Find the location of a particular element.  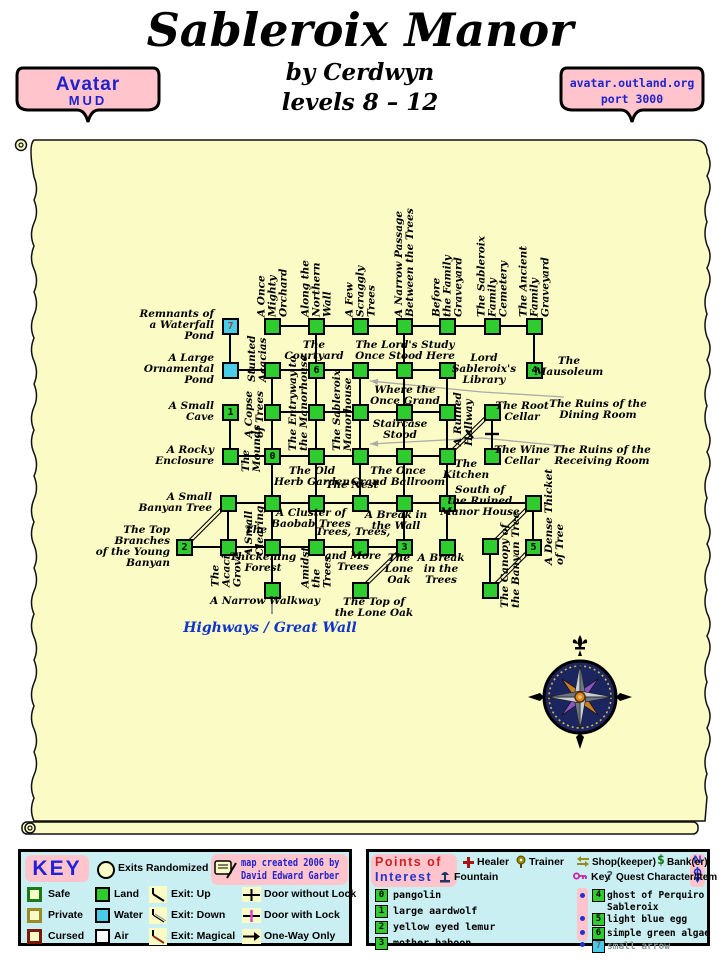

room-number-badge: 6 is located at coordinates (316, 370).